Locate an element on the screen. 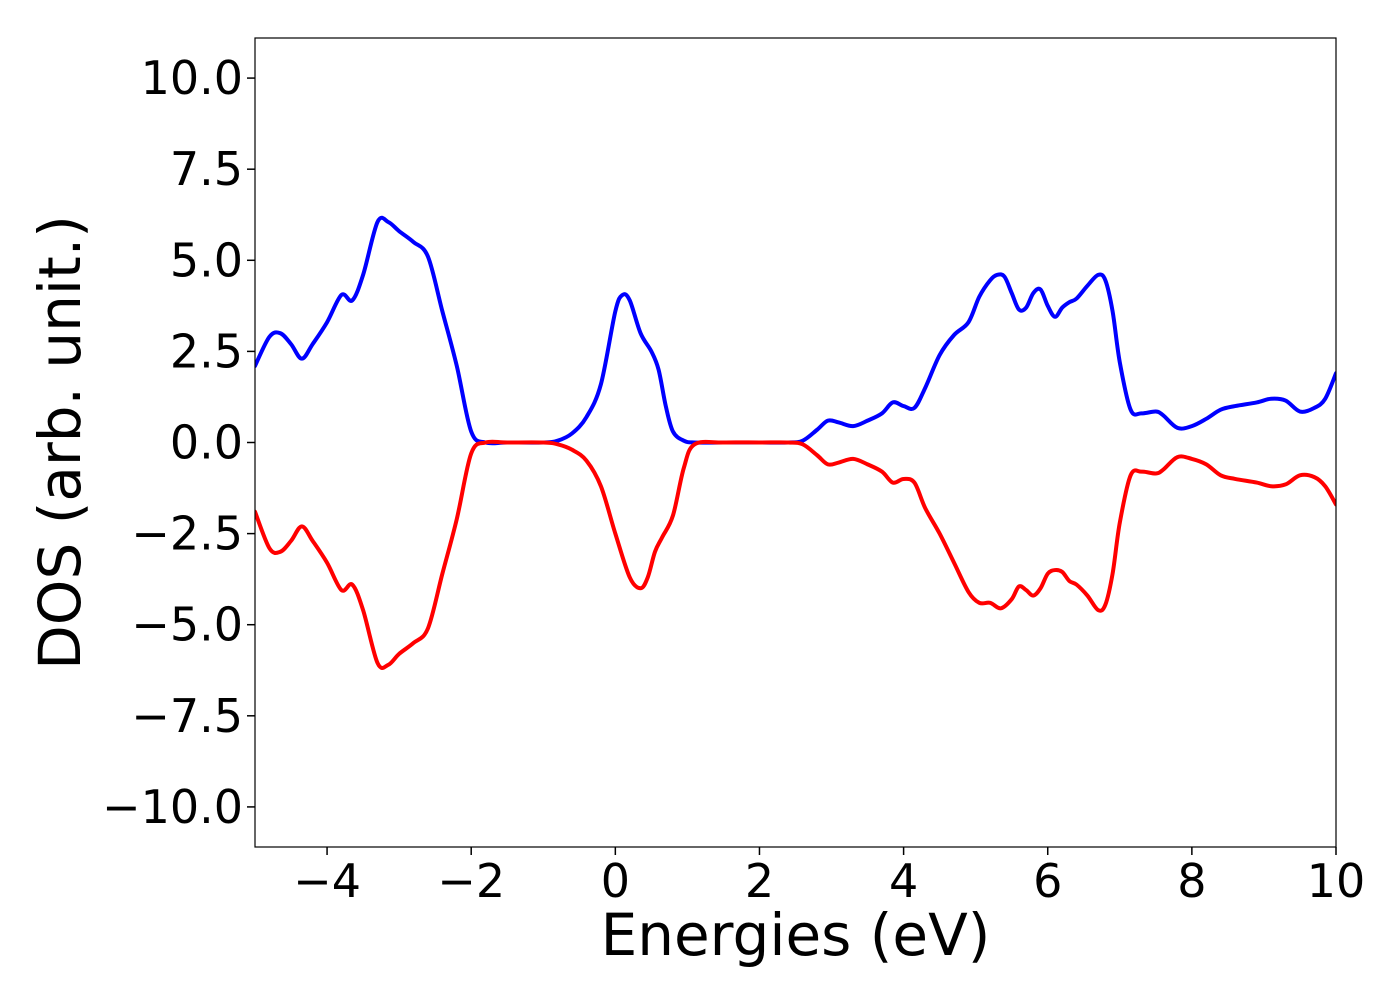  y-tick-label: 0.0 is located at coordinates (206, 443).